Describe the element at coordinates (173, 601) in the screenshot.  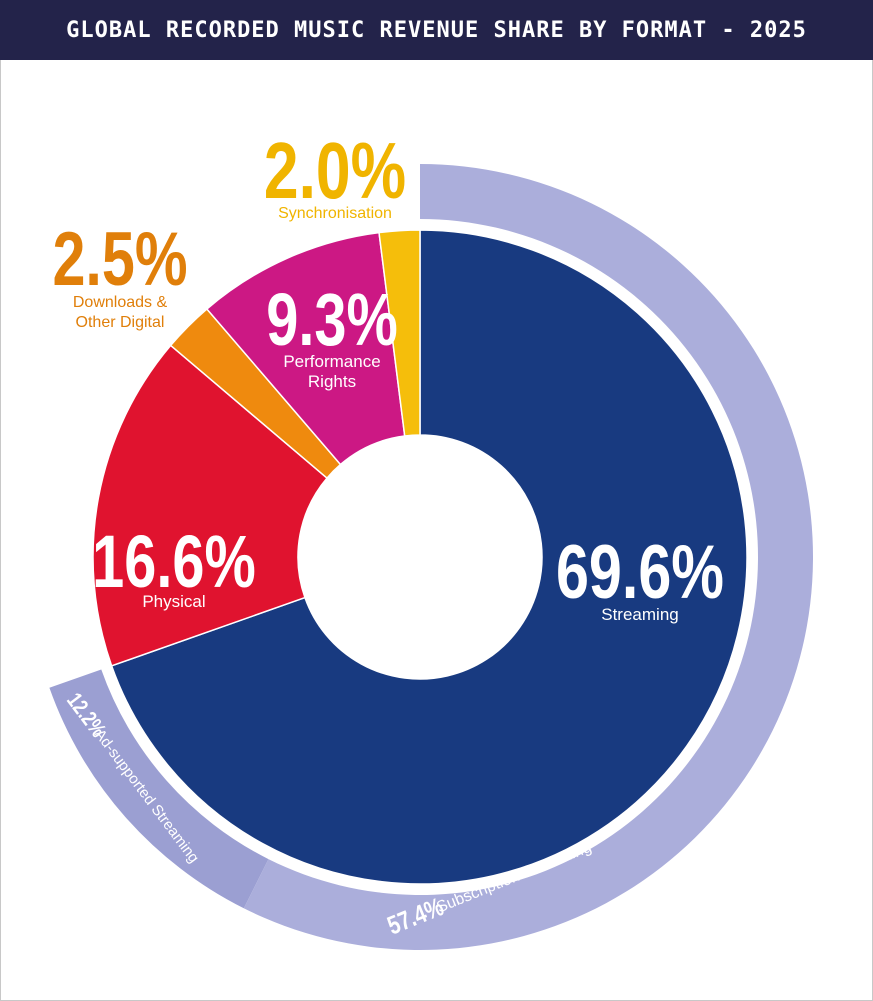
I see `category-label-physical: Physical` at that location.